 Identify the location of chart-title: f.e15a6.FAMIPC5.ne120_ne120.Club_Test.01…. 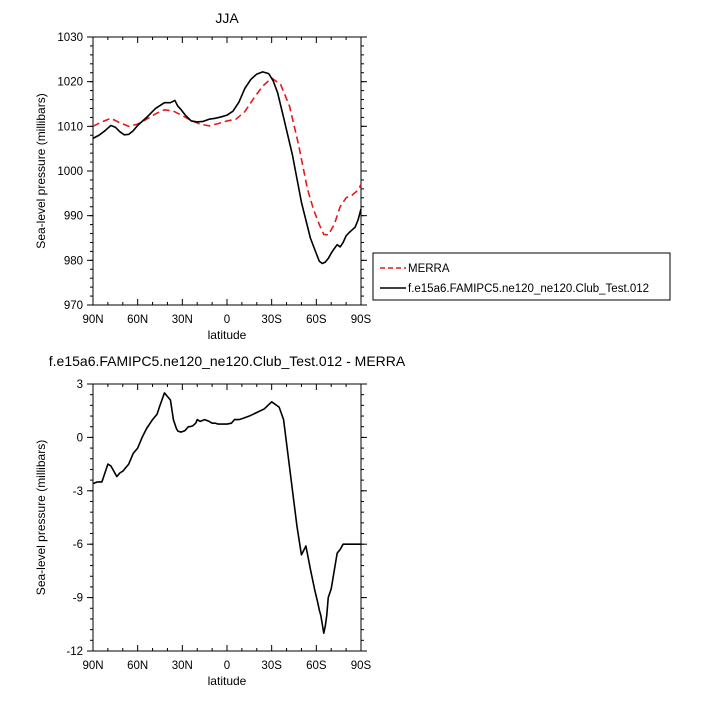
(227, 361).